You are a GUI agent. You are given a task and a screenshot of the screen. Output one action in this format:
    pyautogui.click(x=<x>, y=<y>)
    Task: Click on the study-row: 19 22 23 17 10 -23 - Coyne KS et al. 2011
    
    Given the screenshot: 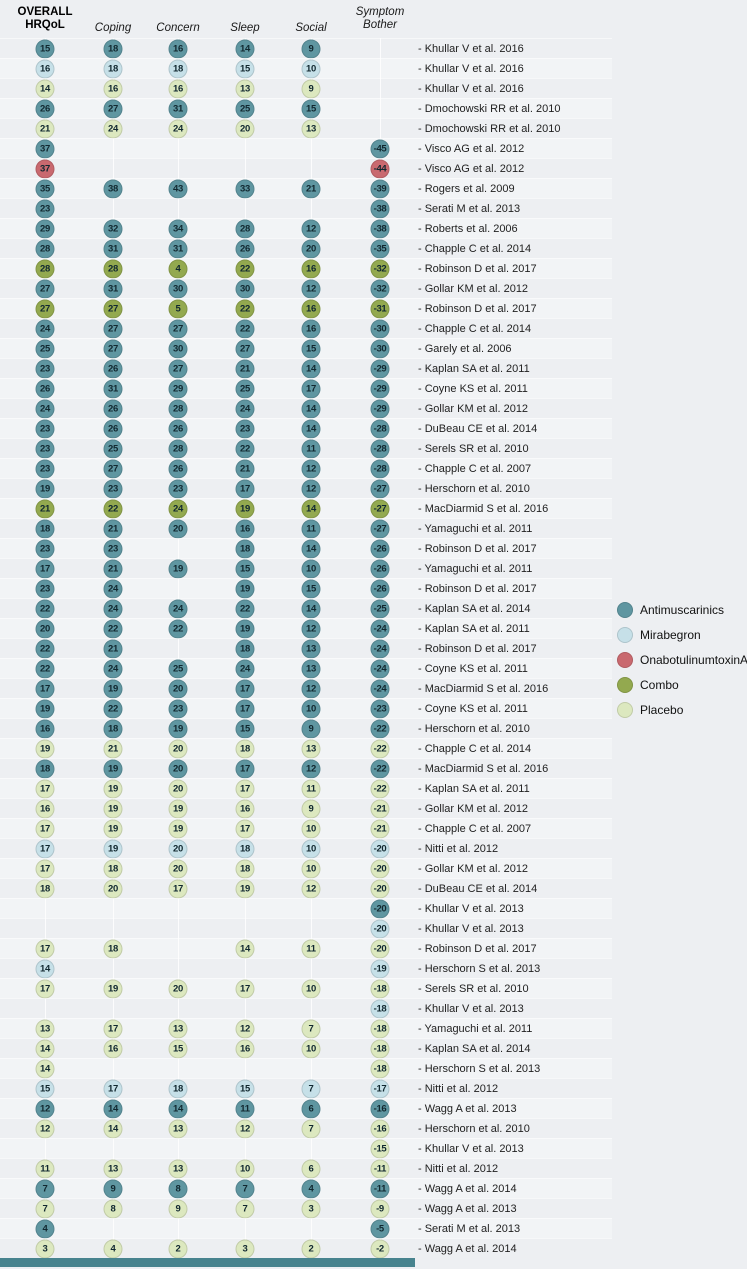 What is the action you would take?
    pyautogui.click(x=306, y=708)
    